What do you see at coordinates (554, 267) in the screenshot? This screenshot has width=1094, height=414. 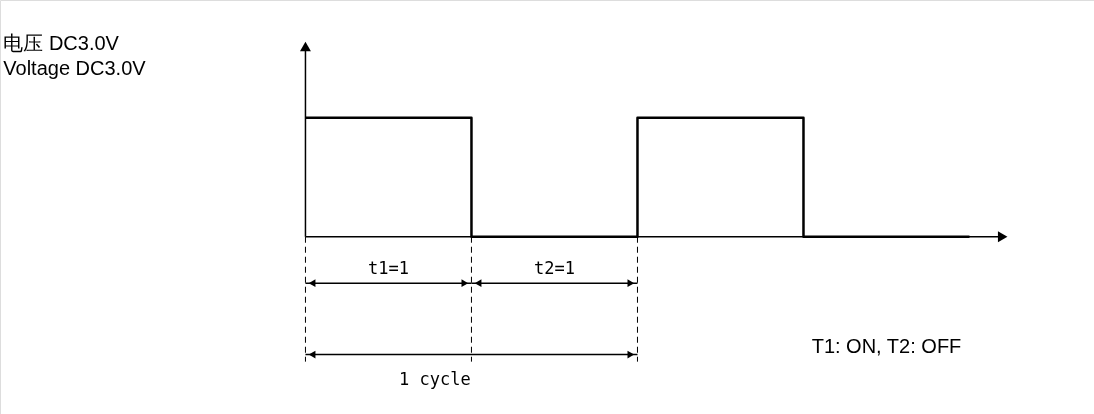 I see `text: t2=1` at bounding box center [554, 267].